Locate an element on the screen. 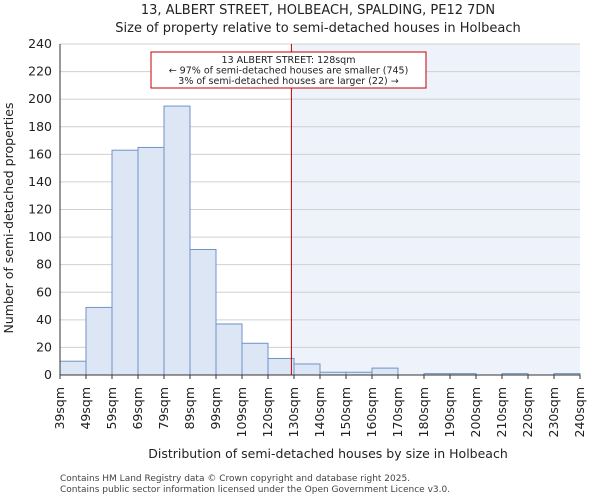 The width and height of the screenshot is (600, 500). x-tick-label: 190sqm is located at coordinates (449, 412).